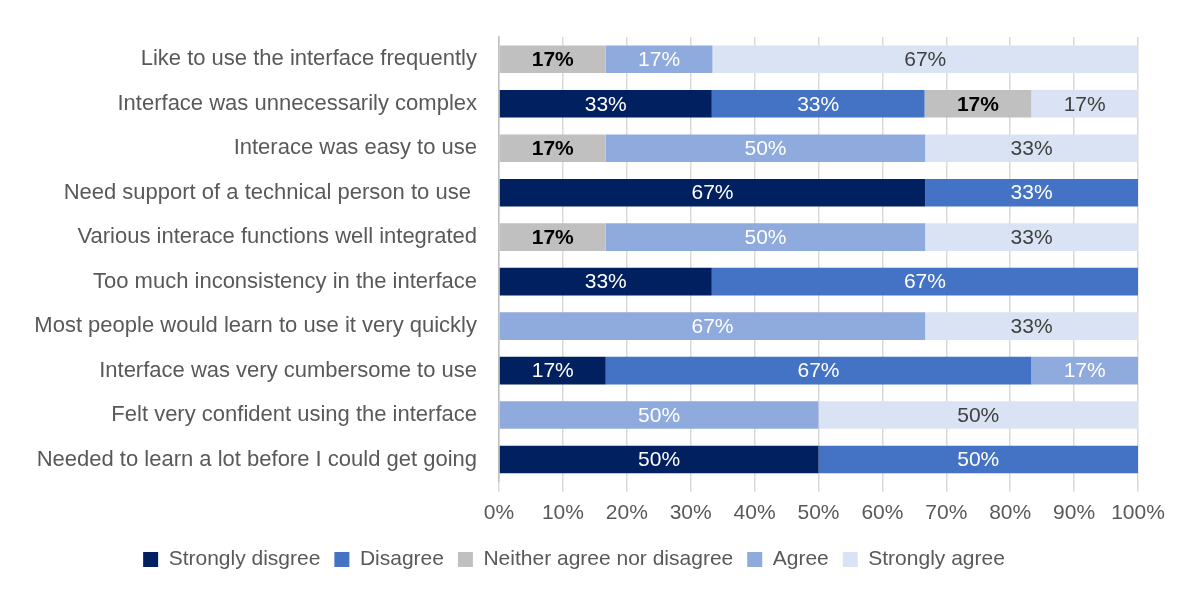  What do you see at coordinates (256, 458) in the screenshot?
I see `y-tick-label: Needed to learn a lot before I could get going` at bounding box center [256, 458].